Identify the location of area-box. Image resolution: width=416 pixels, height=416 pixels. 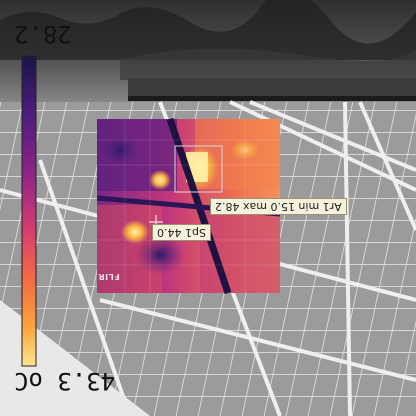
(198, 169).